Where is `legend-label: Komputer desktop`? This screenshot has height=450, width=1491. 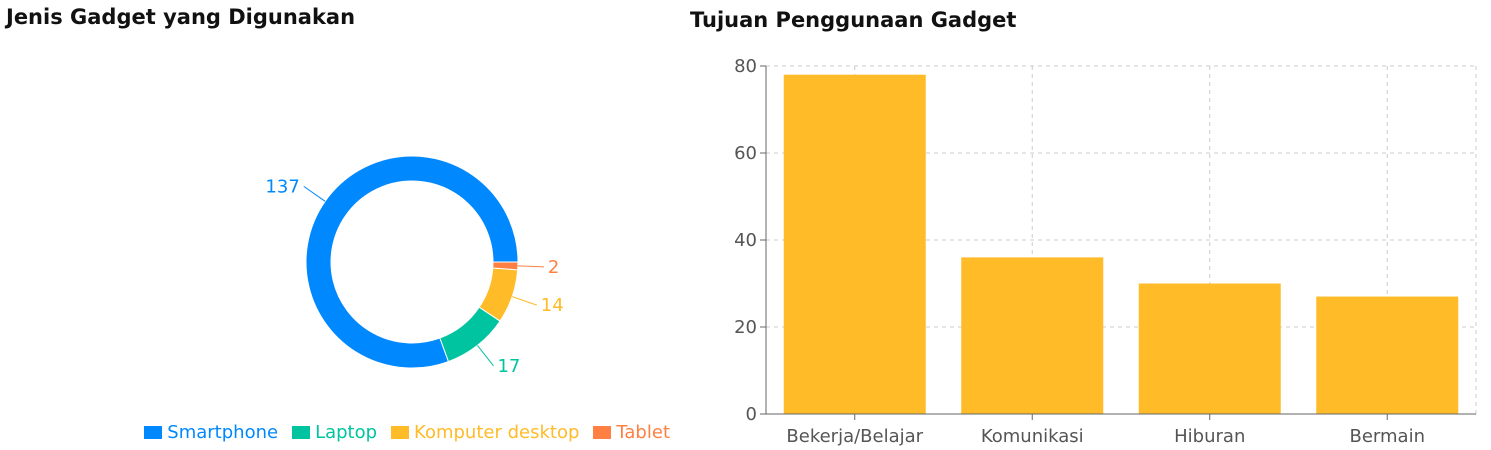
legend-label: Komputer desktop is located at coordinates (497, 432).